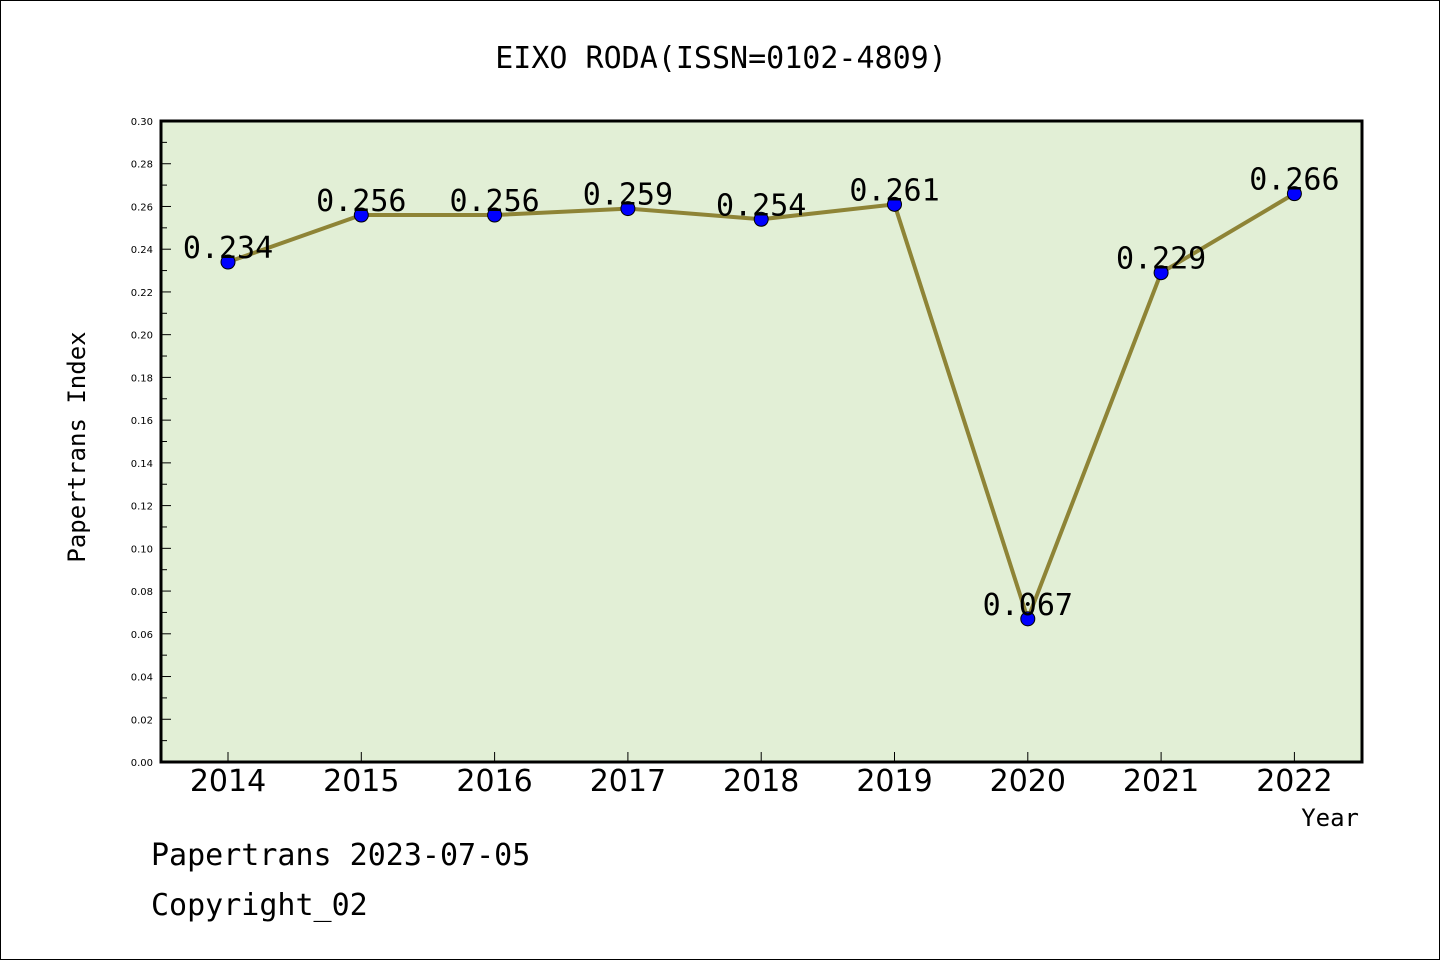 The image size is (1440, 961). What do you see at coordinates (142, 507) in the screenshot?
I see `y-tick-label: 0.12` at bounding box center [142, 507].